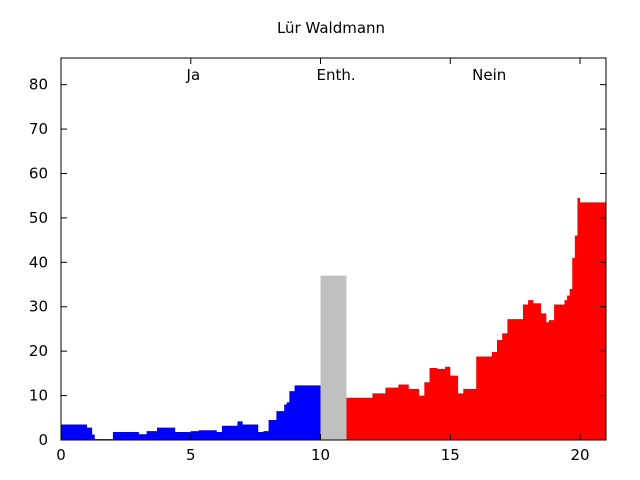 The height and width of the screenshot is (480, 640). What do you see at coordinates (38, 129) in the screenshot?
I see `y-tick-label: 70` at bounding box center [38, 129].